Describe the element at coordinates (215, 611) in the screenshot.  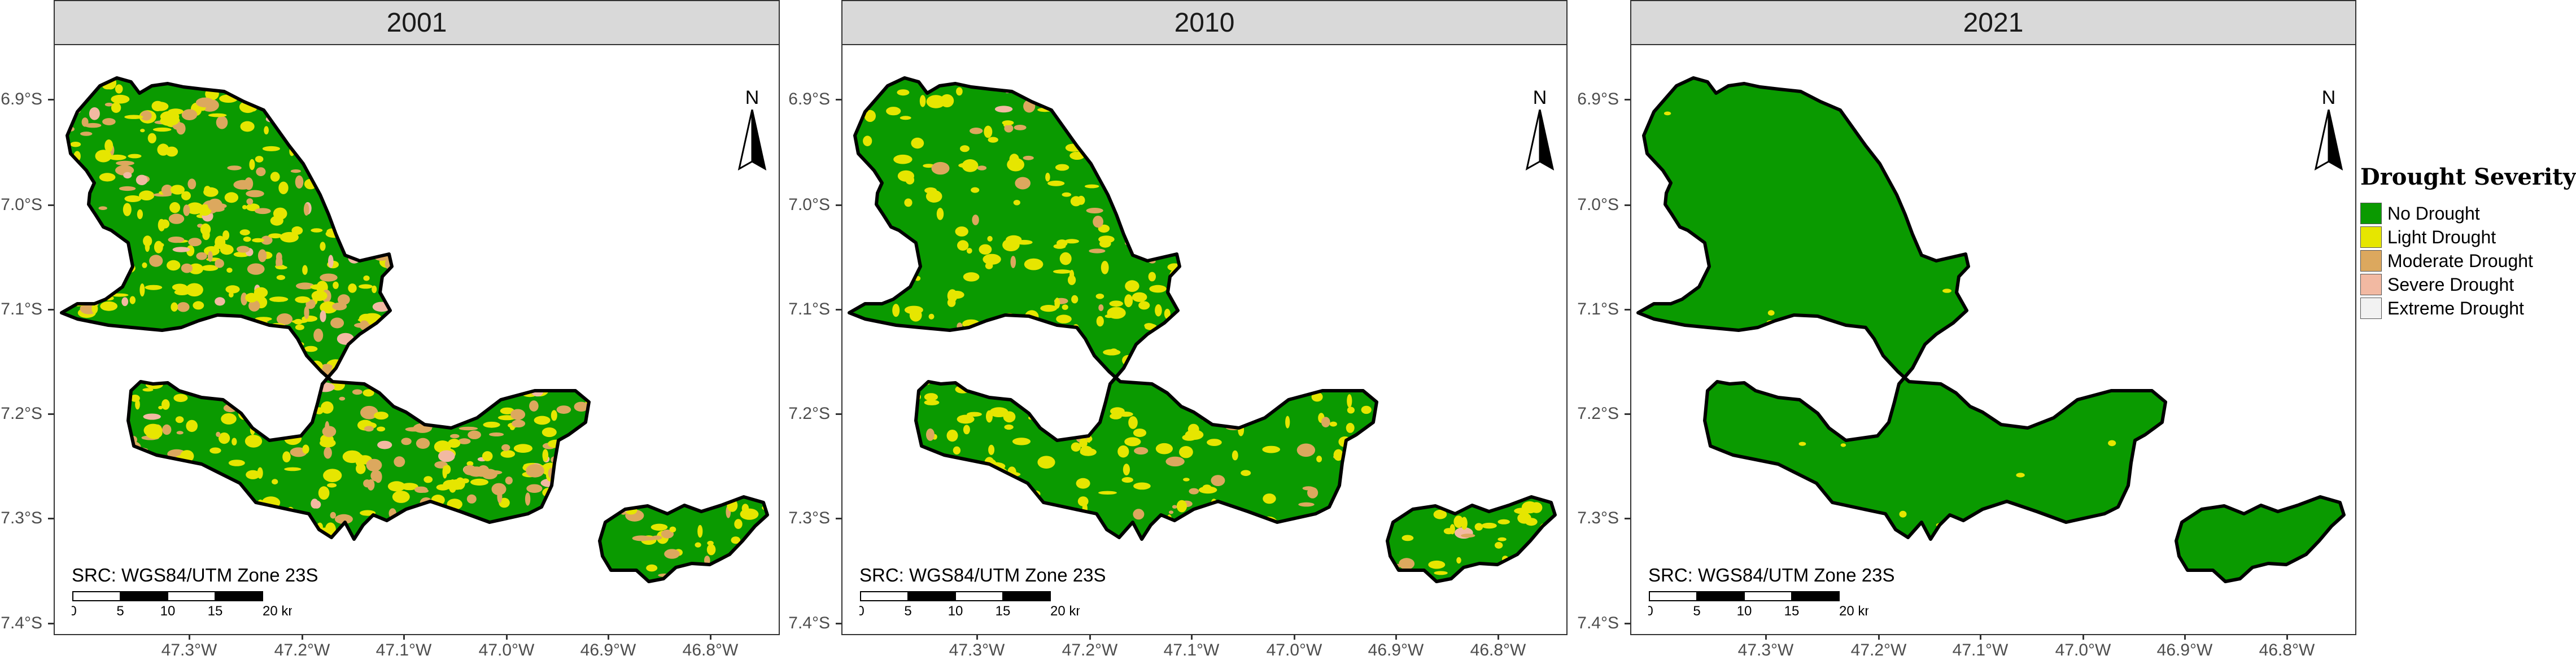
I see `scale-label: 15` at that location.